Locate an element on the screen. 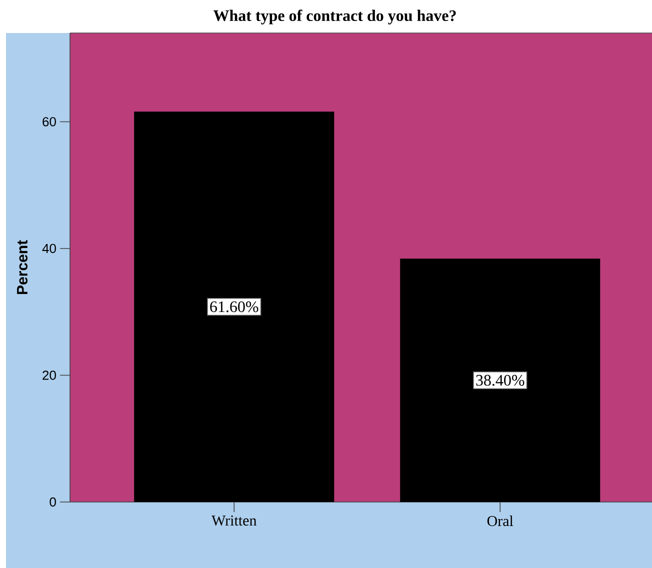 This screenshot has width=652, height=568. y-tick-label: 20 is located at coordinates (49, 375).